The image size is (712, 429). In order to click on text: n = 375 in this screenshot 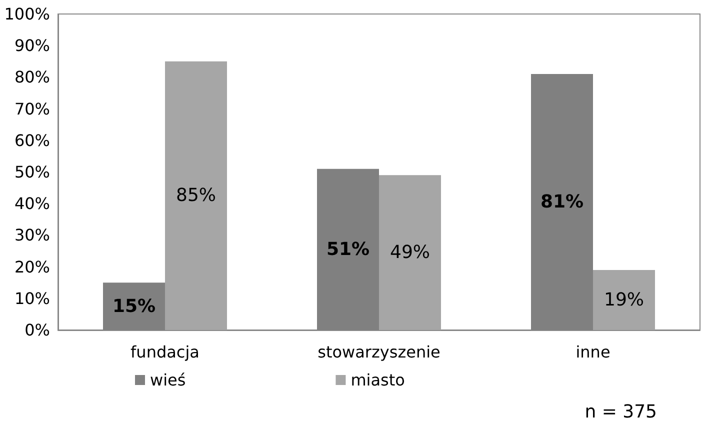, I will do `click(621, 412)`.